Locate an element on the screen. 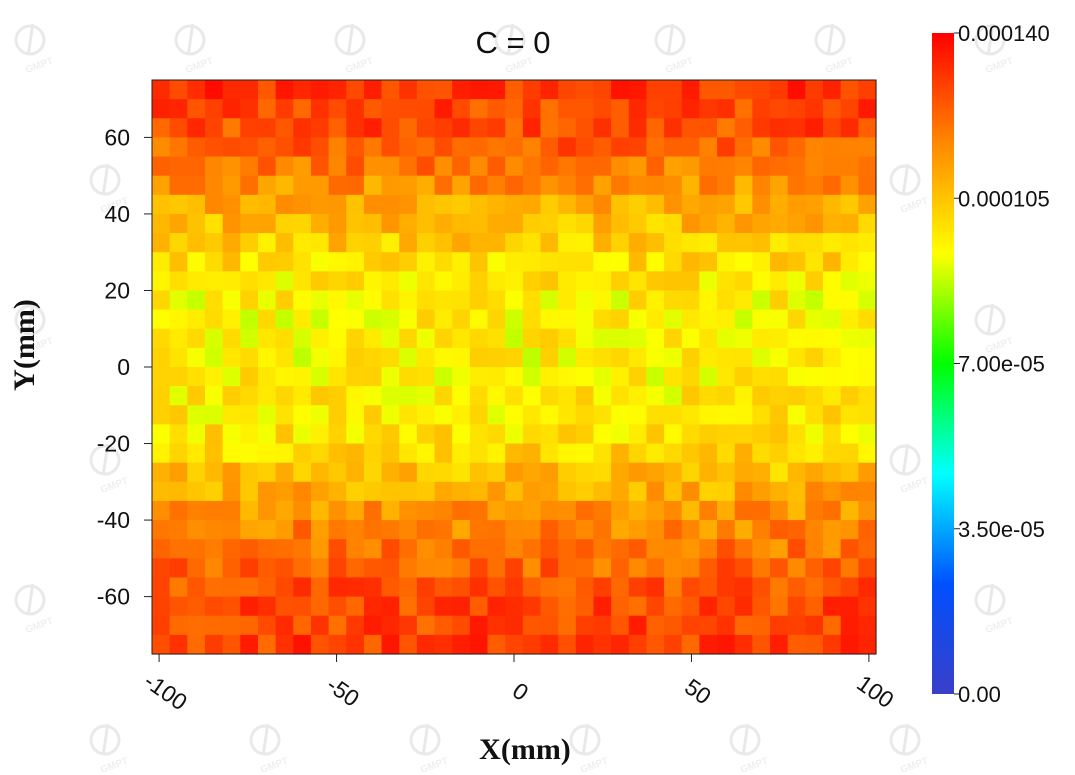 Image resolution: width=1075 pixels, height=775 pixels. colorbar-tick-label: 3.50e-05 is located at coordinates (1001, 529).